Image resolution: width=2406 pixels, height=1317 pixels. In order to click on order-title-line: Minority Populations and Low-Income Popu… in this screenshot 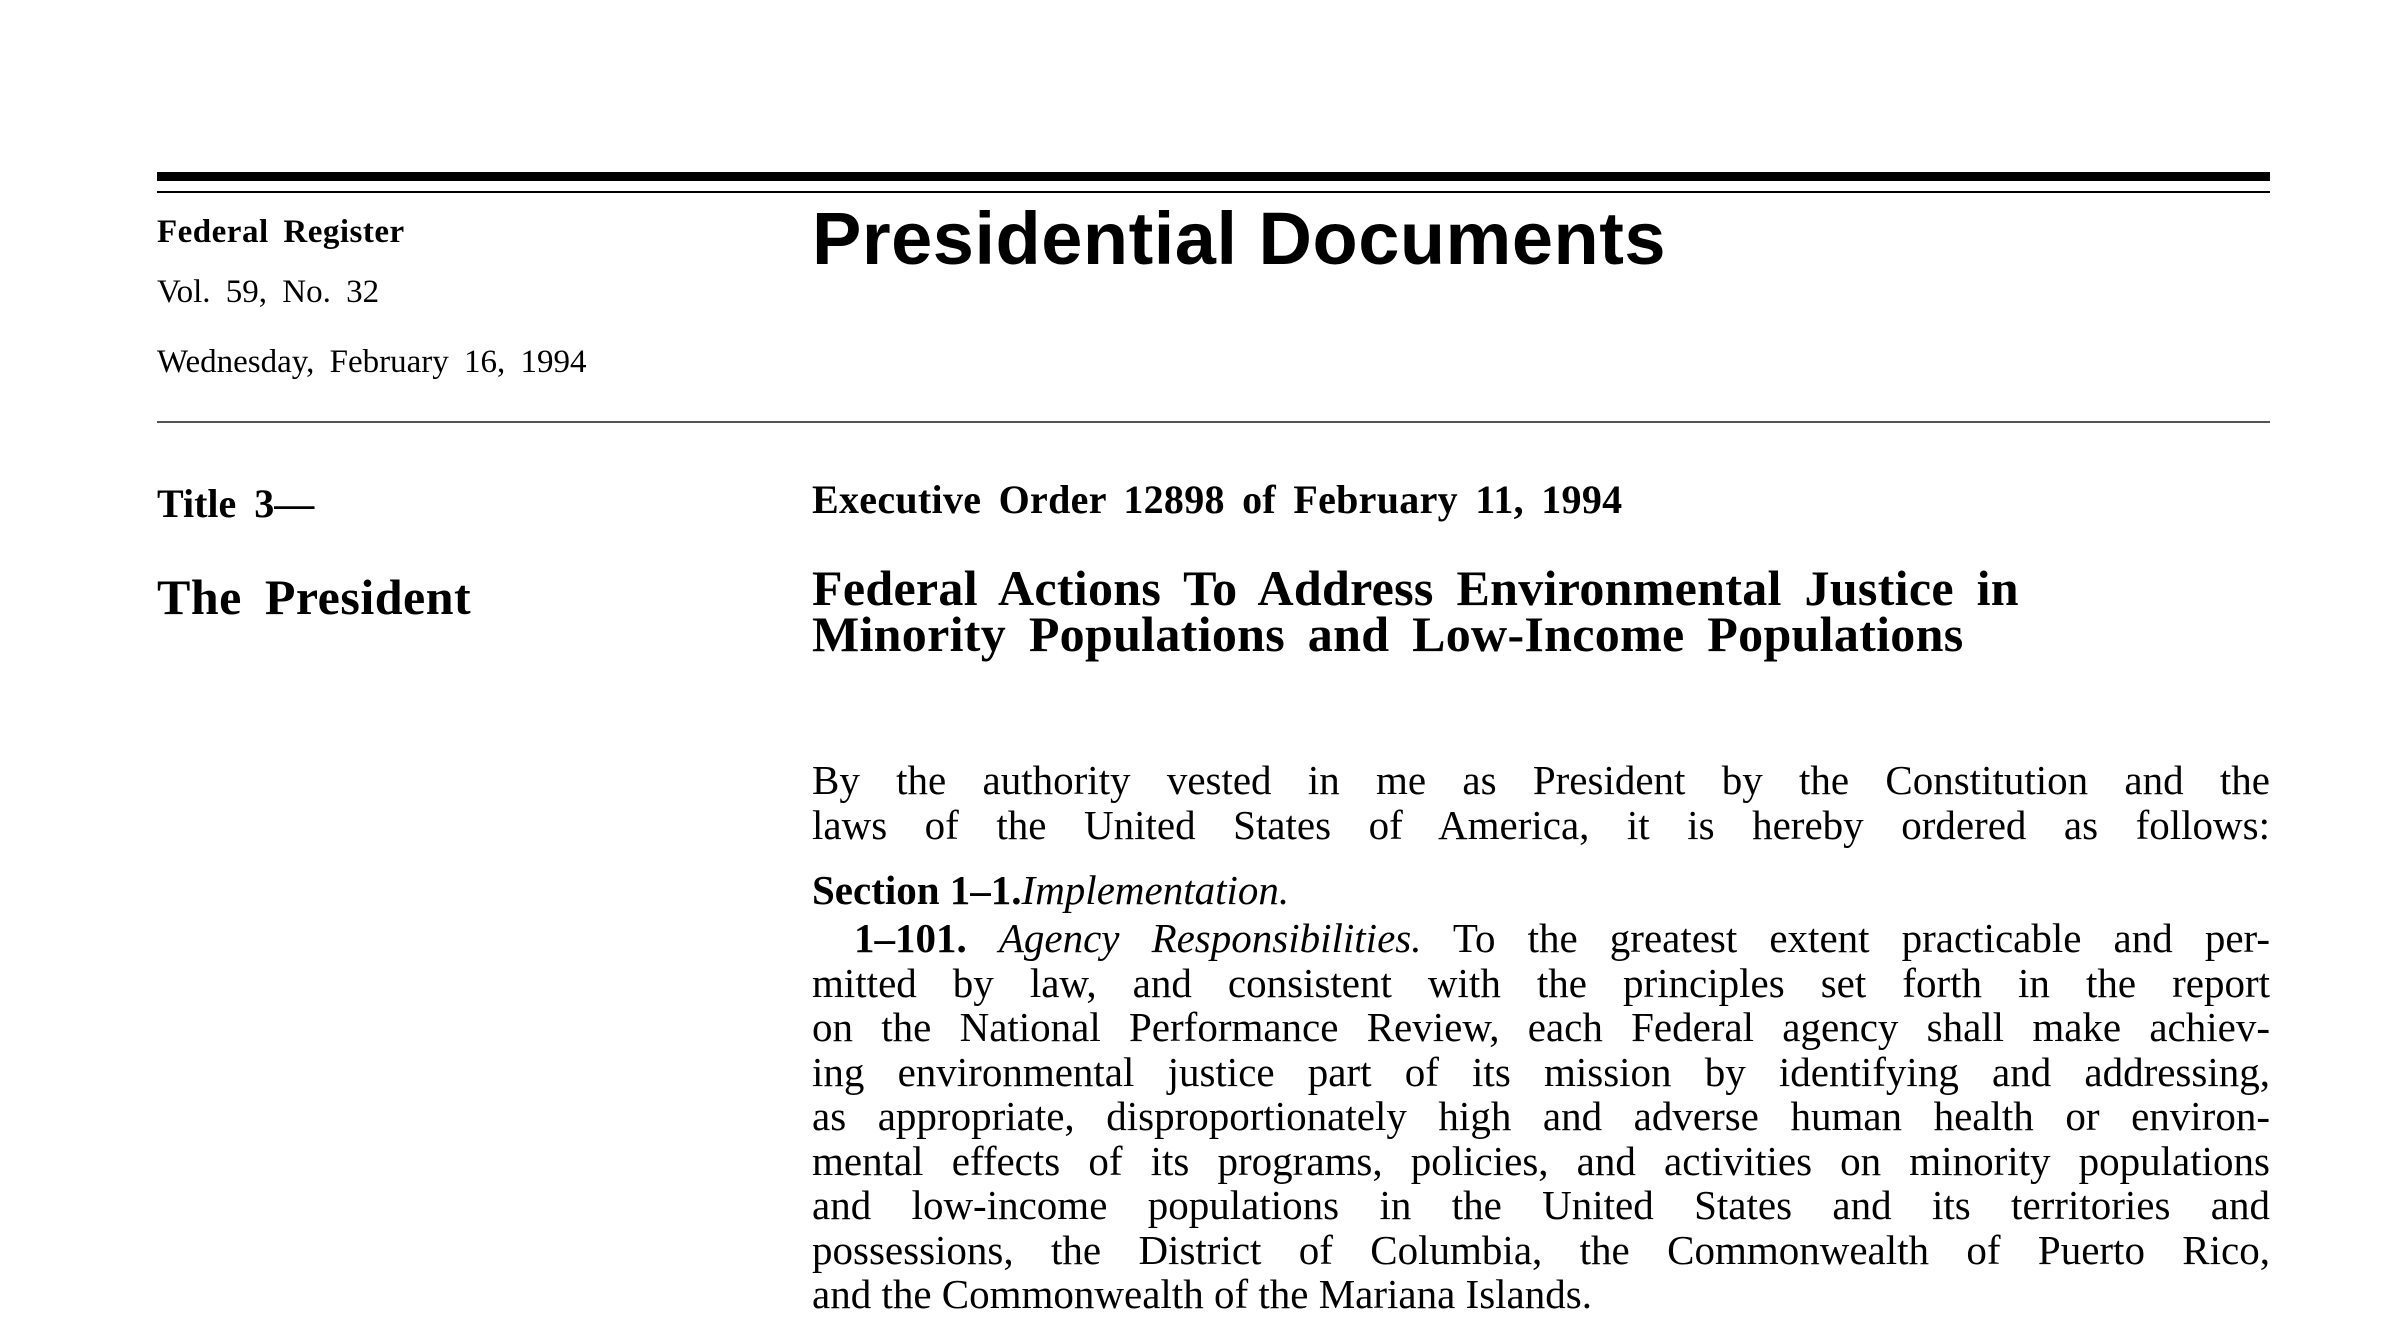, I will do `click(1388, 634)`.